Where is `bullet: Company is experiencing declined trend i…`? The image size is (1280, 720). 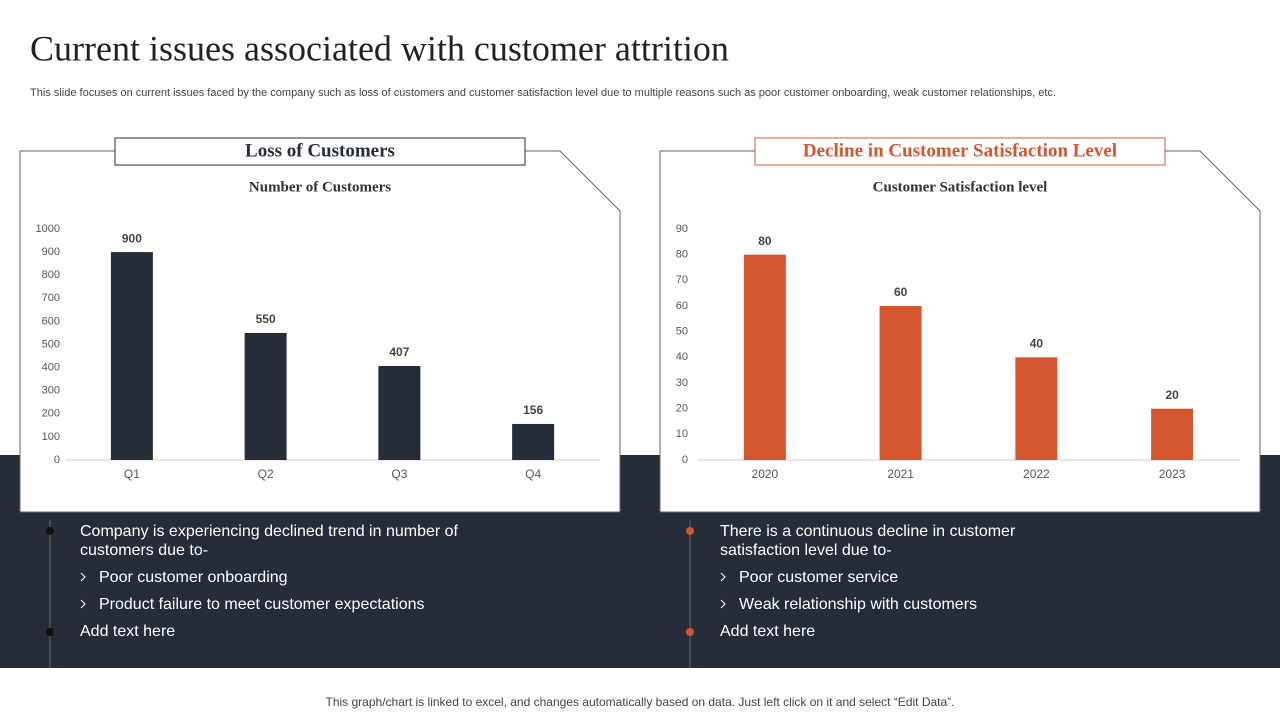
bullet: Company is experiencing declined trend i… is located at coordinates (269, 541).